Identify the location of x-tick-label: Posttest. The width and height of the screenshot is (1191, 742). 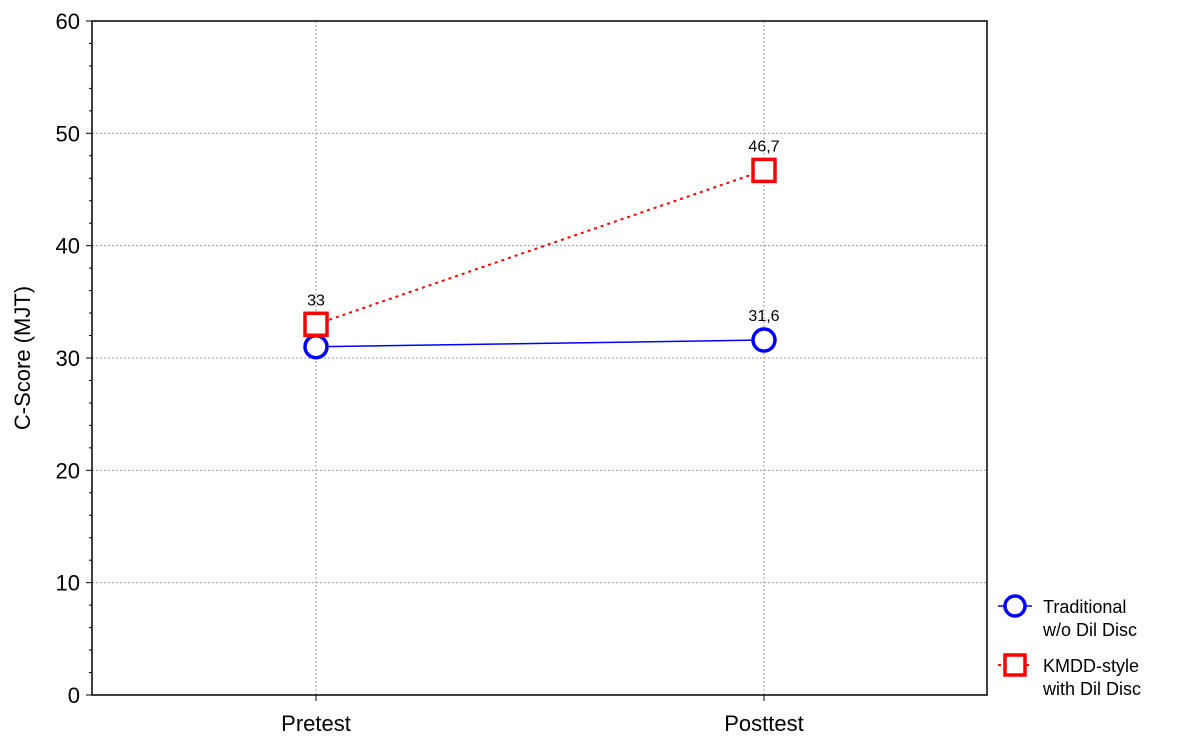
(763, 723).